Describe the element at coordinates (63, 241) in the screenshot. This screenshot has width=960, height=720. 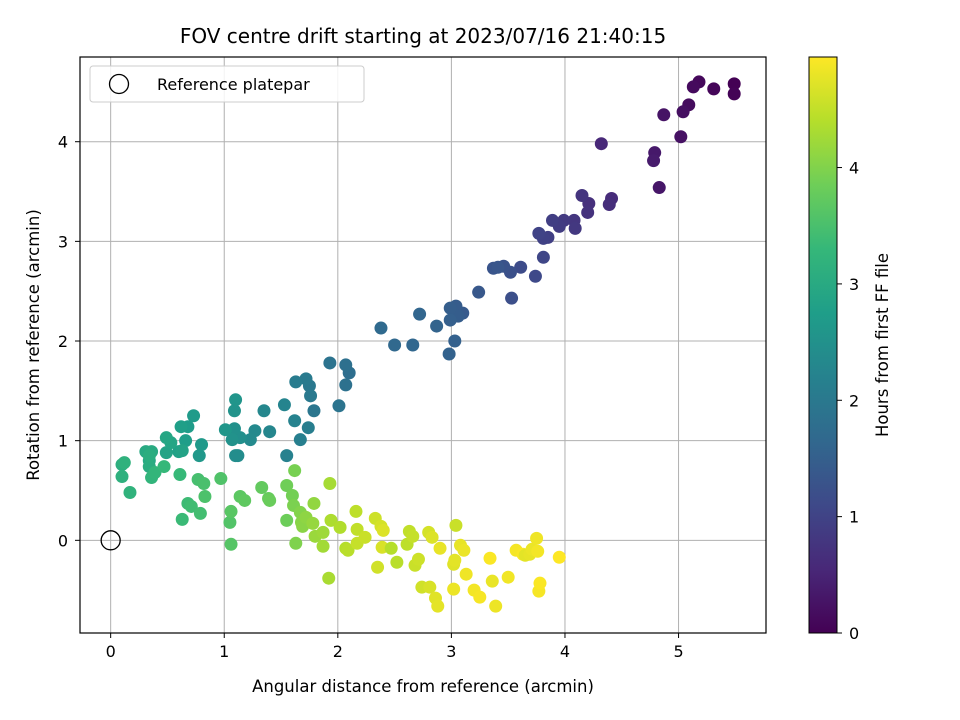
I see `y-tick-label: 3` at that location.